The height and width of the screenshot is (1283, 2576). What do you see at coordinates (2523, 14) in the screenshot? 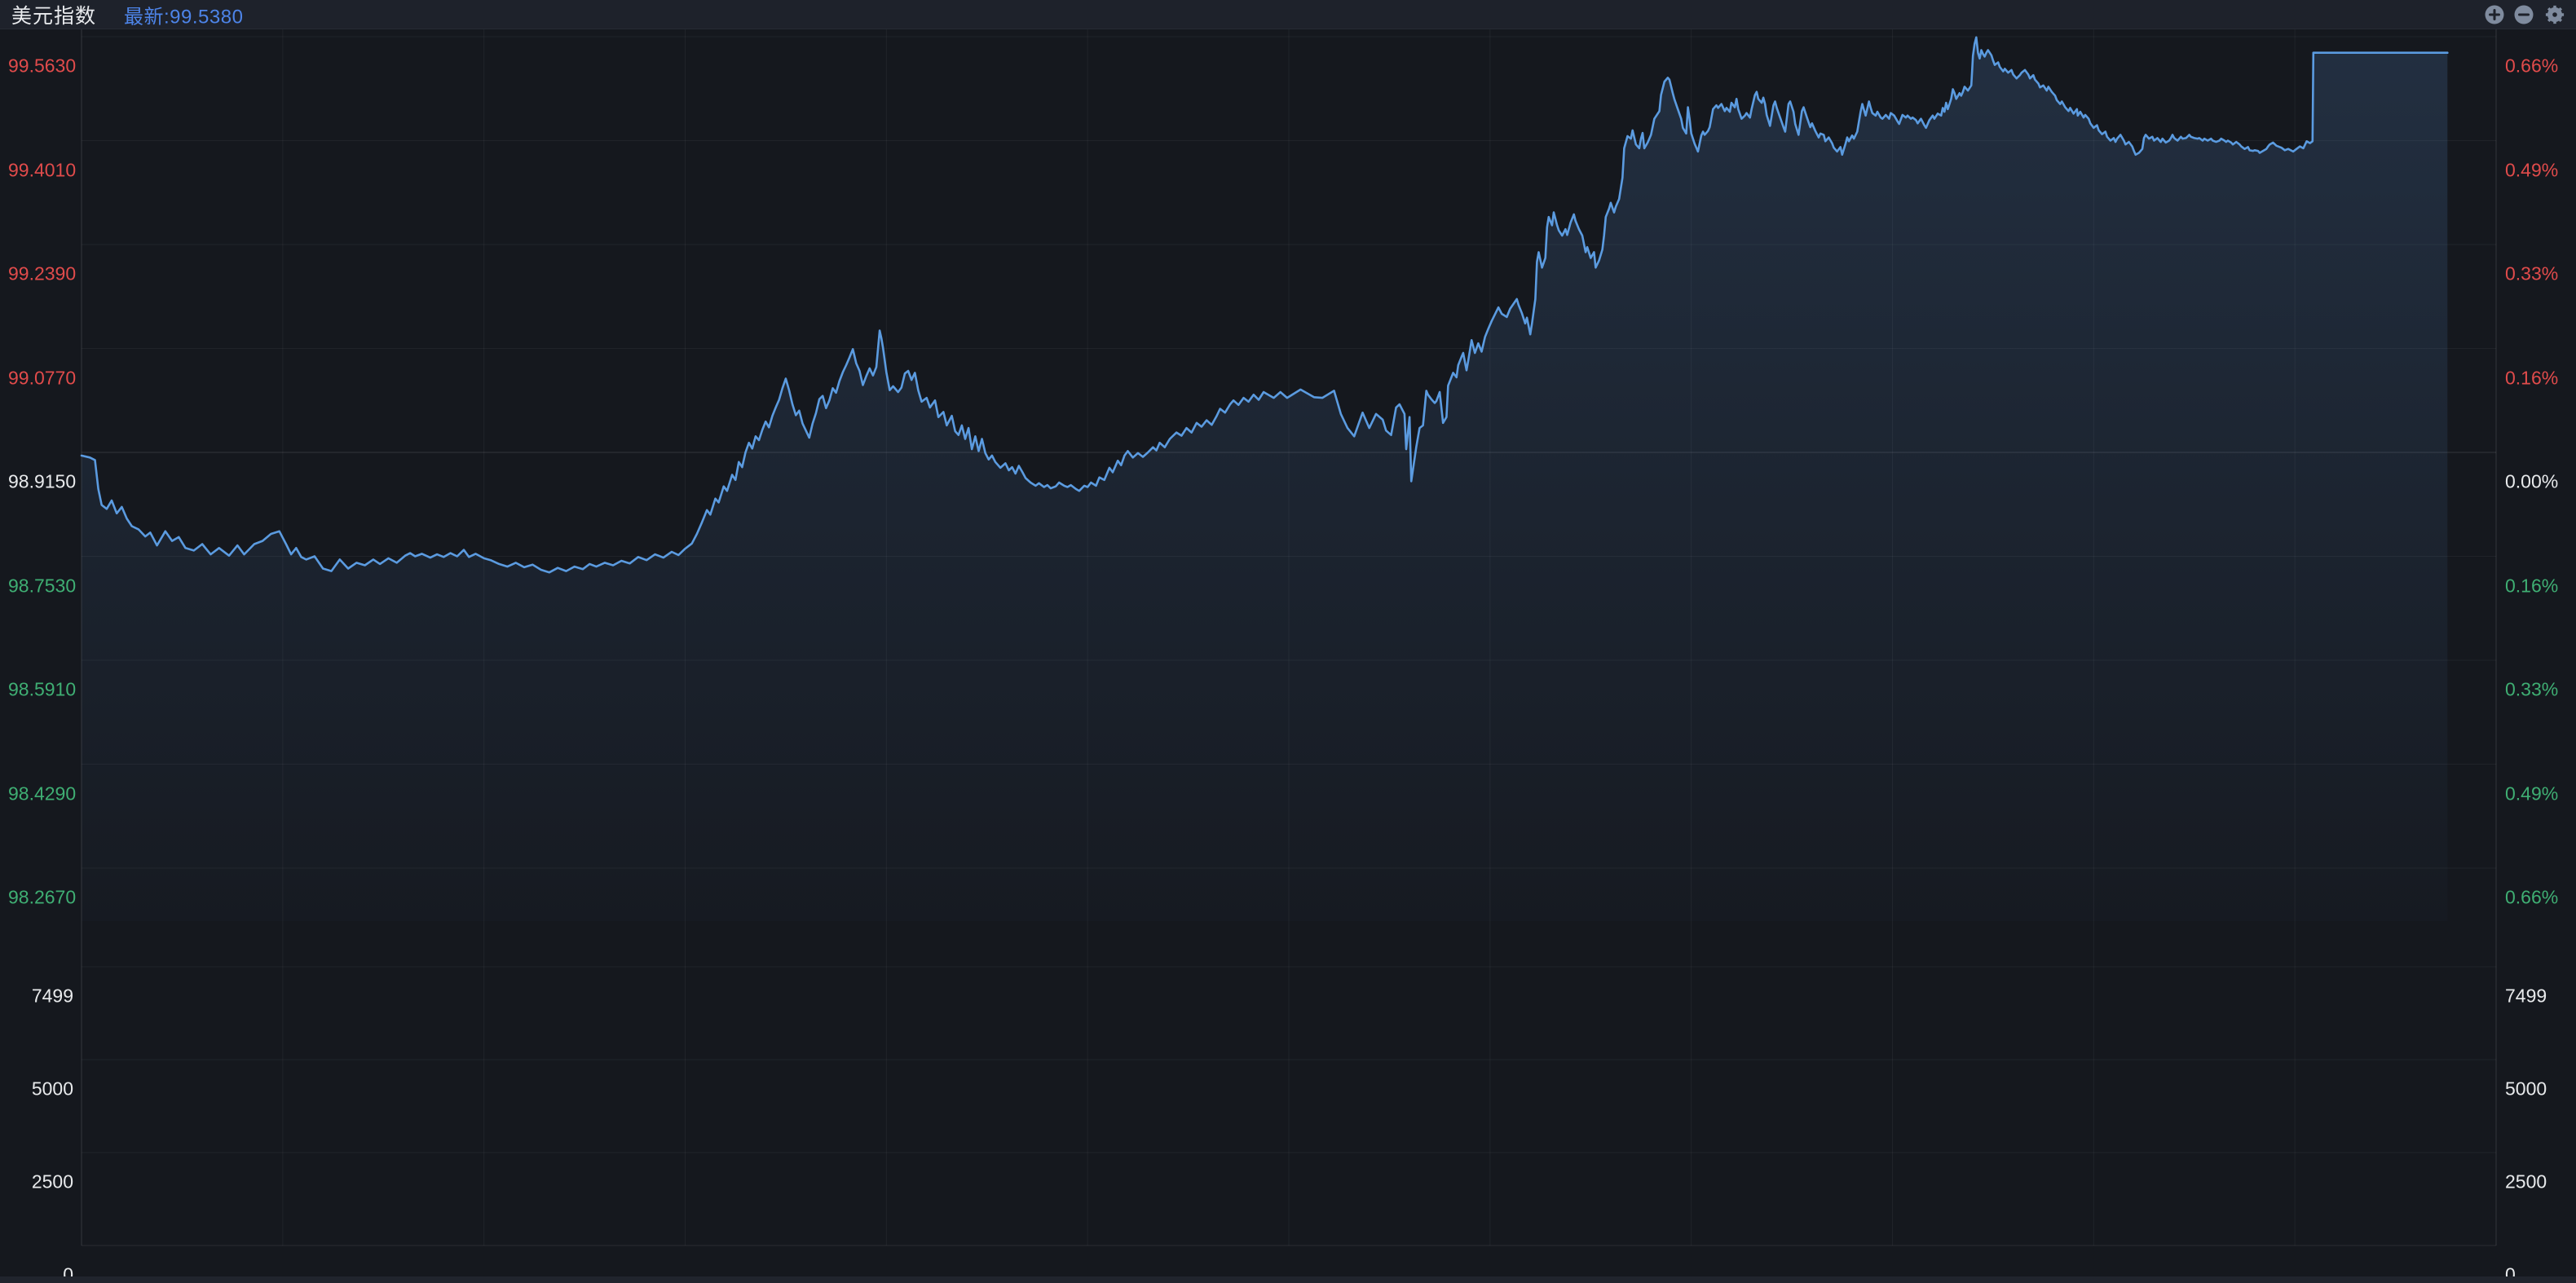
I see `zoom-out-icon` at bounding box center [2523, 14].